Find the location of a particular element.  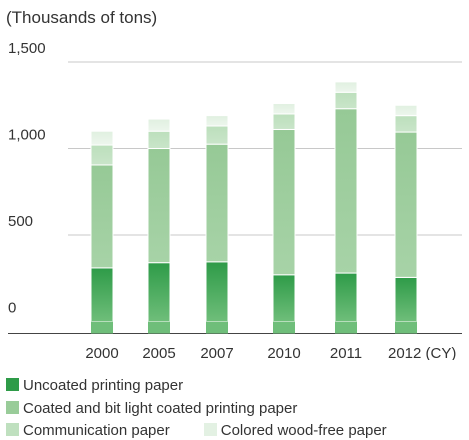

legend-label: Colored wood-free paper is located at coordinates (303, 430).